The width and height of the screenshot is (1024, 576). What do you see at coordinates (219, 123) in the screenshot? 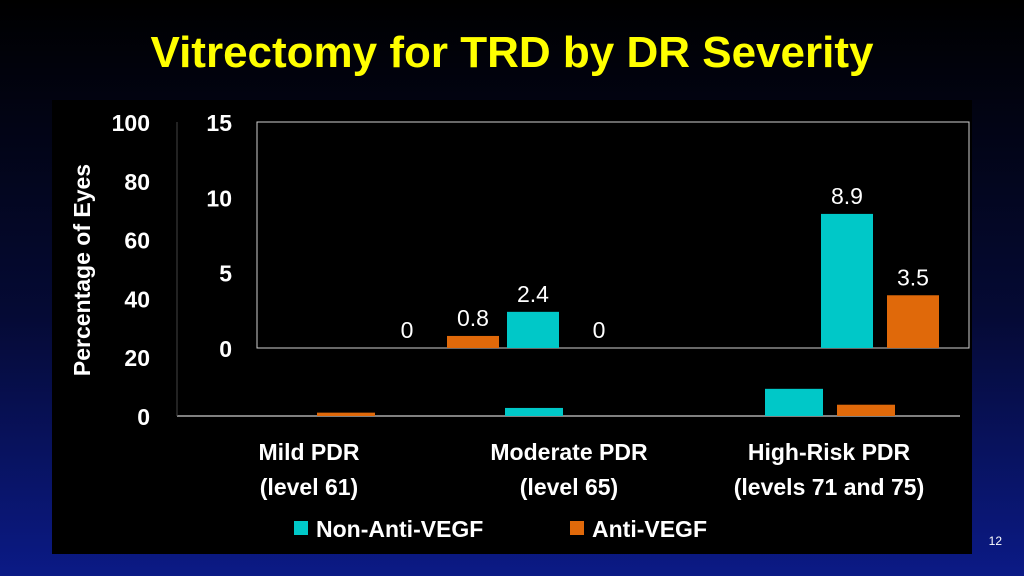
I see `inset-y-tick-label: 15` at bounding box center [219, 123].